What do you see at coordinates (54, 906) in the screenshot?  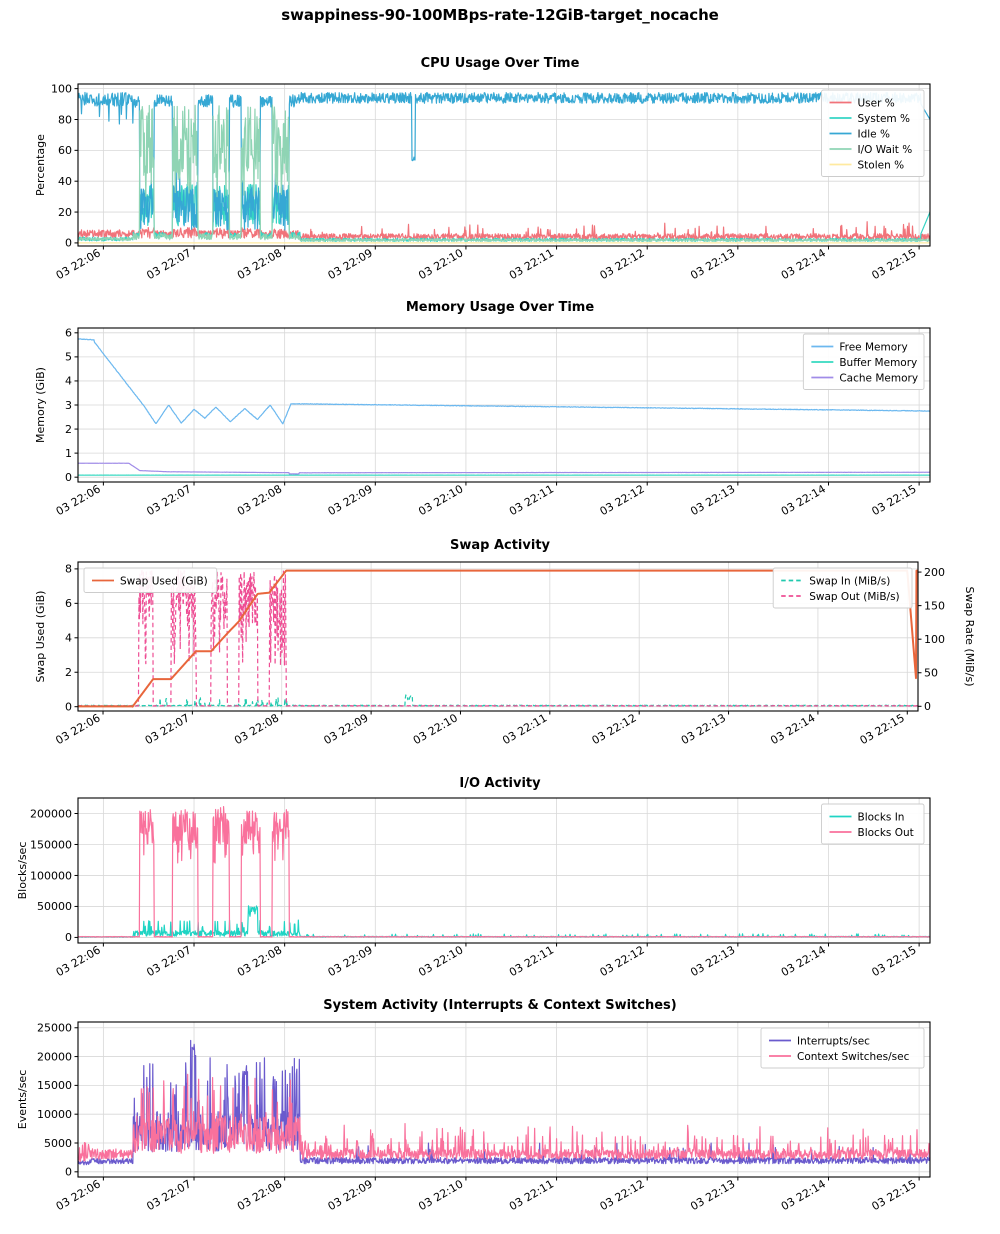 I see `y-tick-label: 50000` at bounding box center [54, 906].